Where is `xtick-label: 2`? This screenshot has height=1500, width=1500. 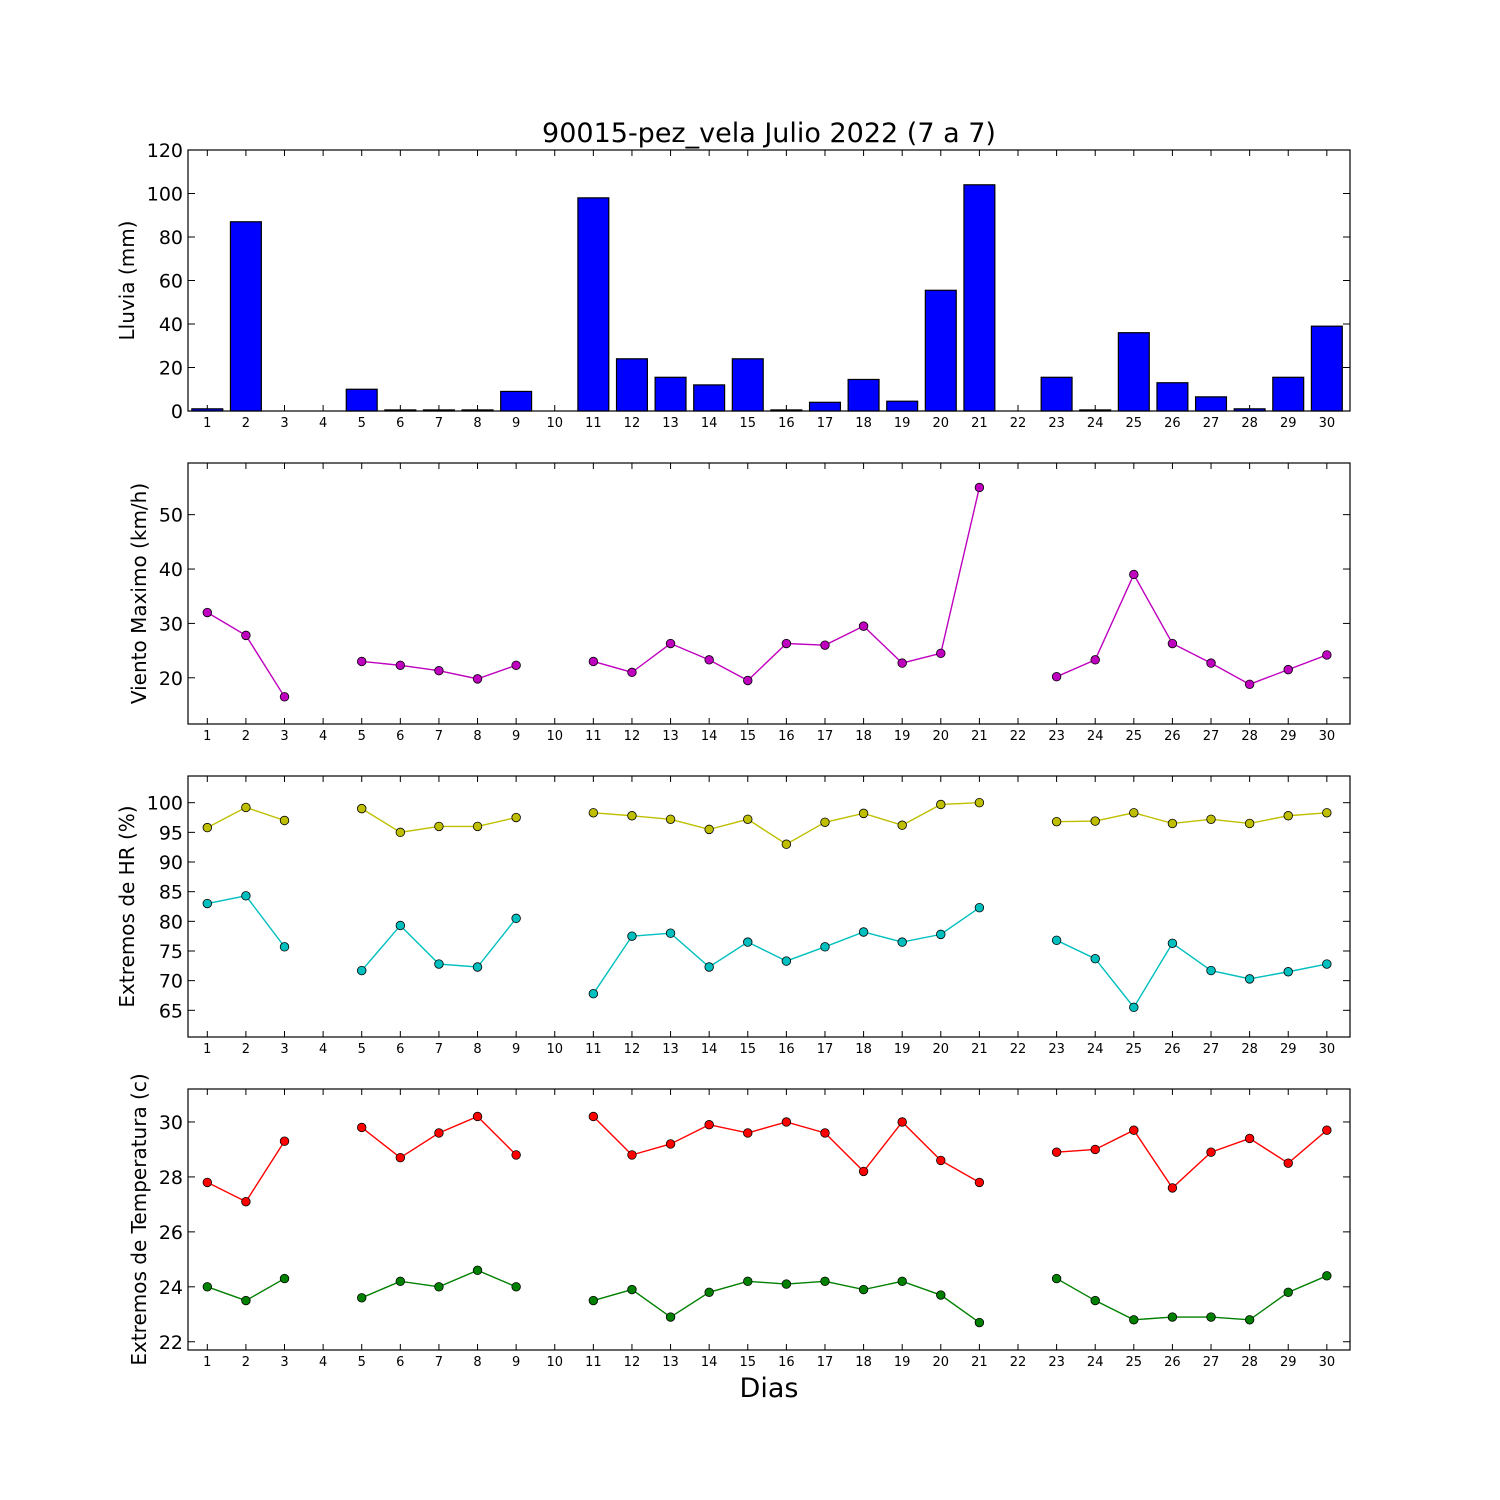 xtick-label: 2 is located at coordinates (246, 423).